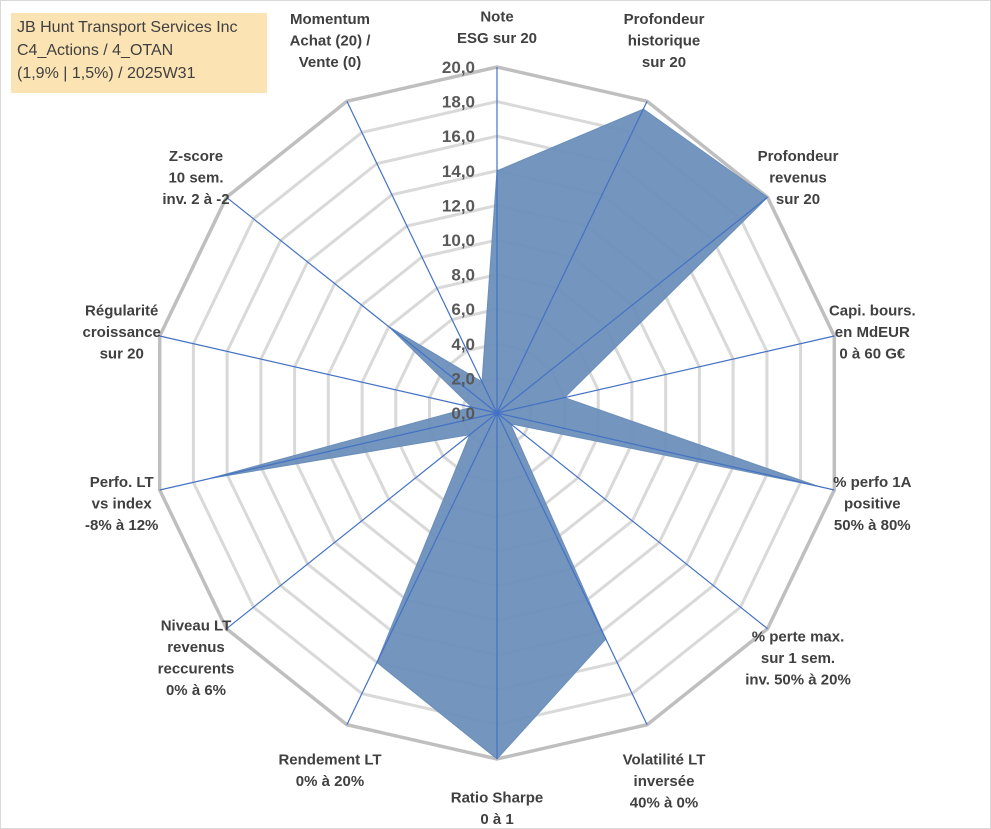  I want to click on axis-label-8-line-1: 0% à 20%, so click(330, 781).